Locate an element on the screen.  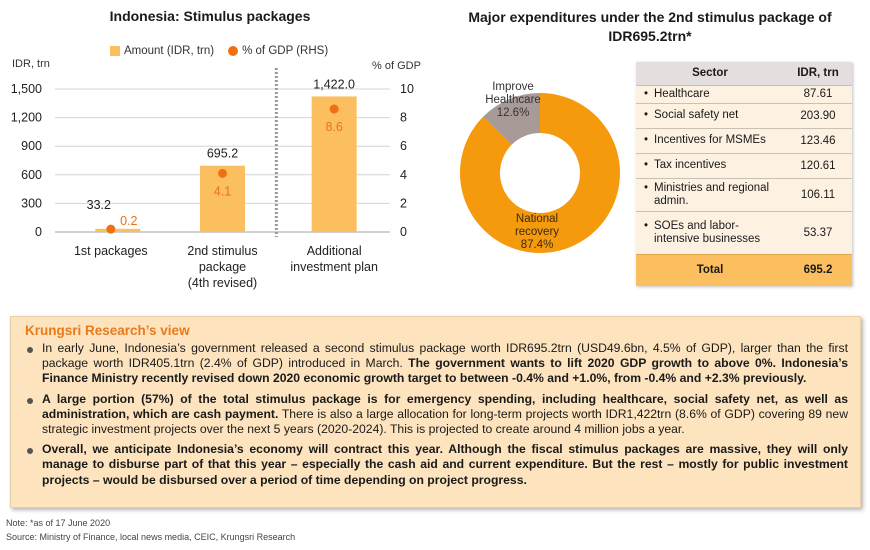
x-category-label: 1st packages is located at coordinates (111, 251).